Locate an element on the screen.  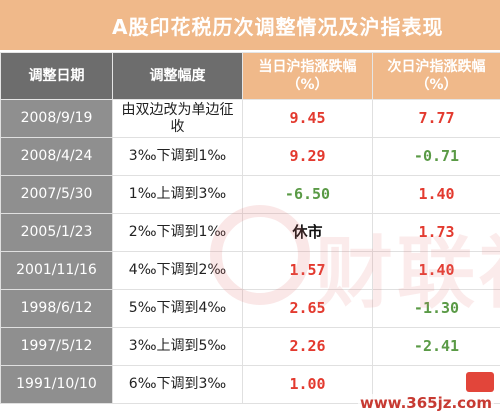
header-adjustment: 调整幅度 is located at coordinates (177, 76).